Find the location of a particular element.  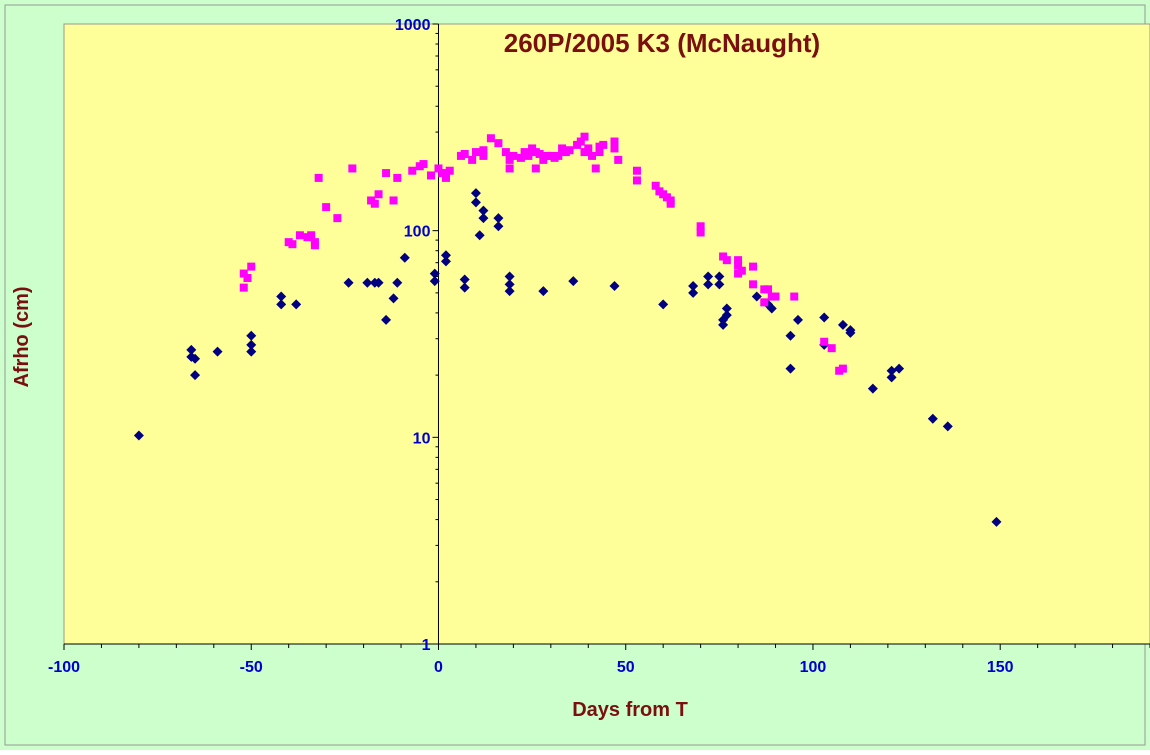

y-tick-label: 10 is located at coordinates (422, 438).